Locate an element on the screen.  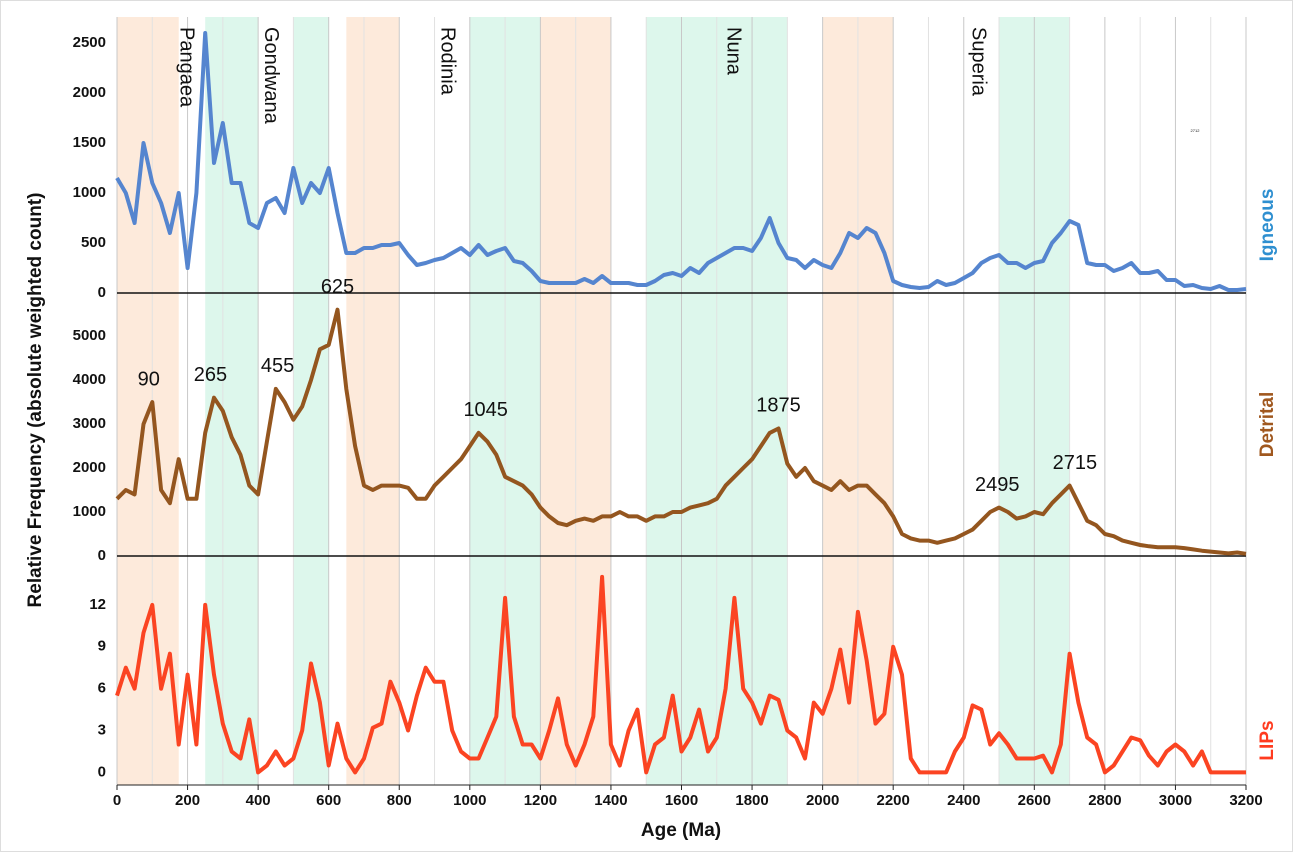
peak-label: 90 is located at coordinates (149, 379).